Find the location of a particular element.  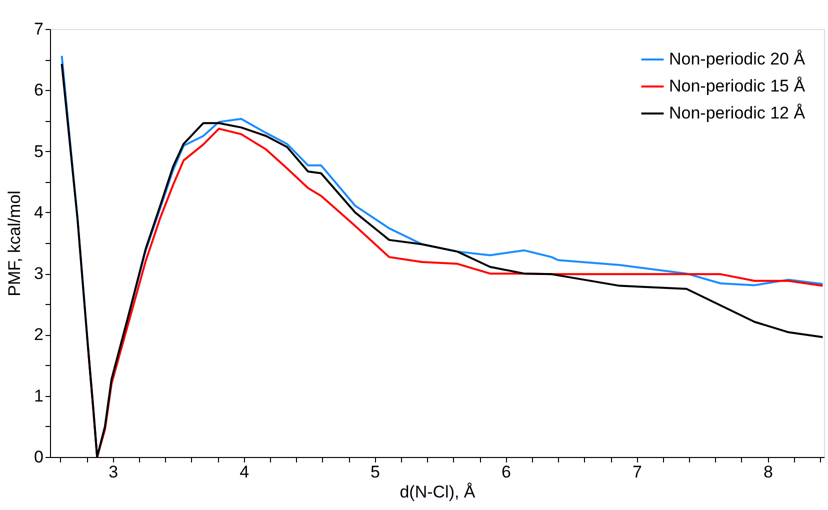

y-tick-label: 3 is located at coordinates (39, 274).